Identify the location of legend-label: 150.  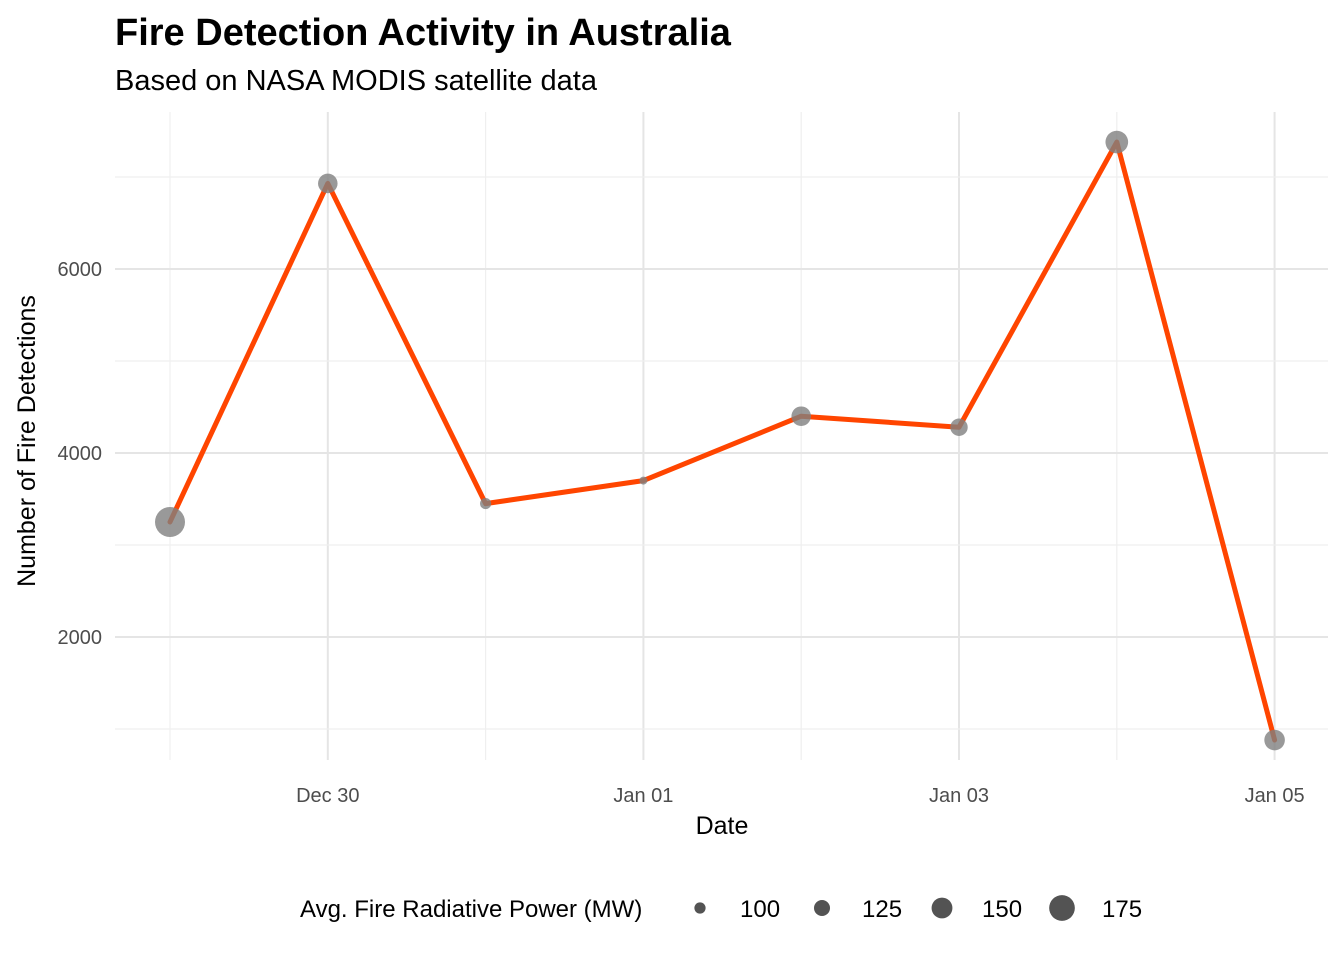
(1002, 909).